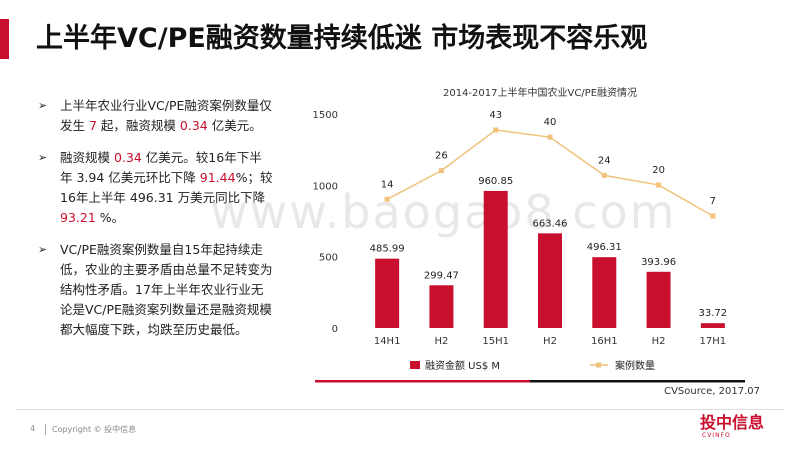  What do you see at coordinates (415, 365) in the screenshot?
I see `legend-bar-swatch` at bounding box center [415, 365].